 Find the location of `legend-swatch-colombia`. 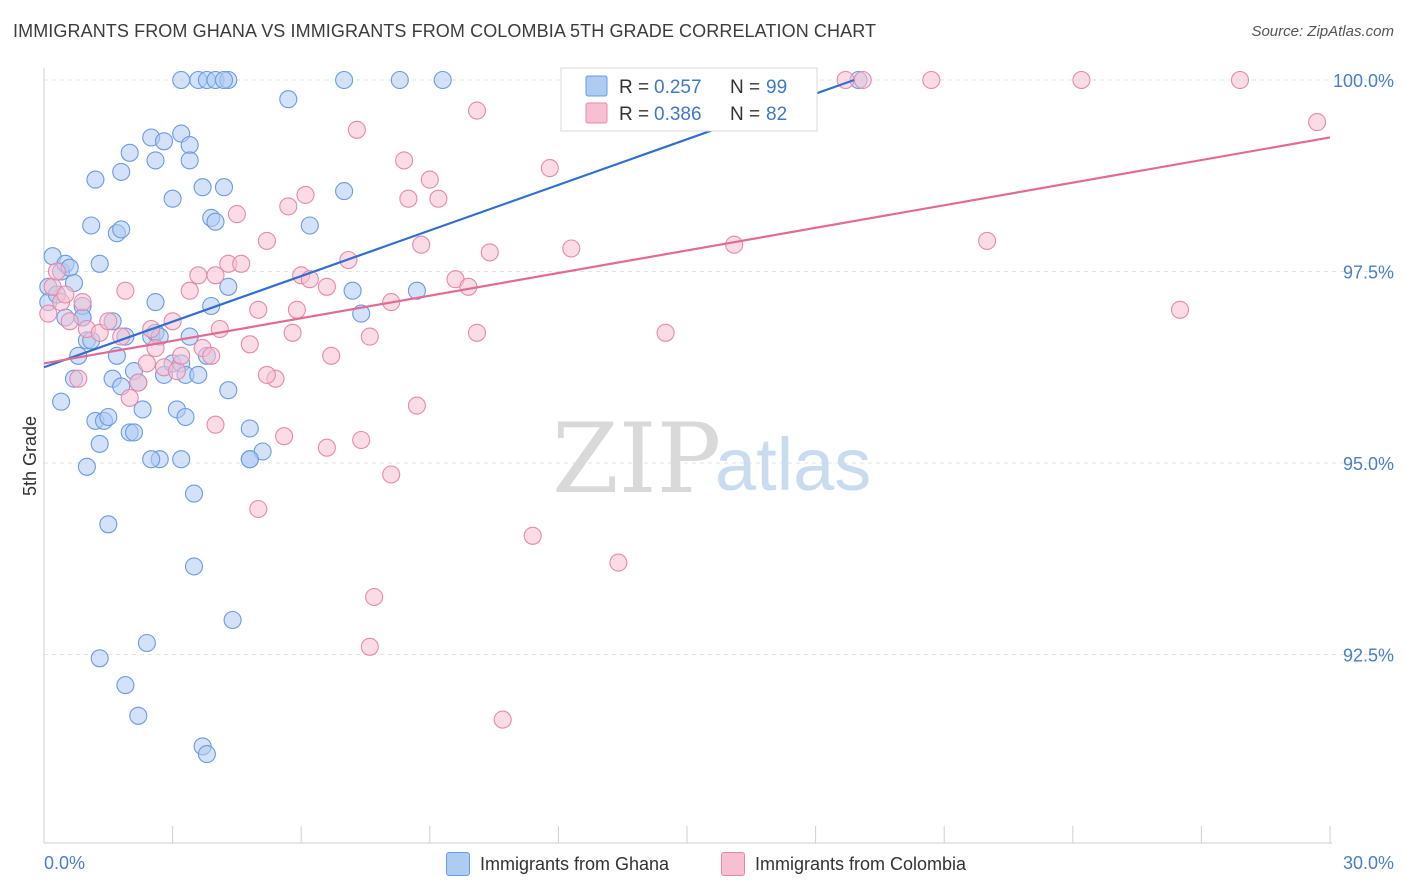

legend-swatch-colombia is located at coordinates (596, 113).